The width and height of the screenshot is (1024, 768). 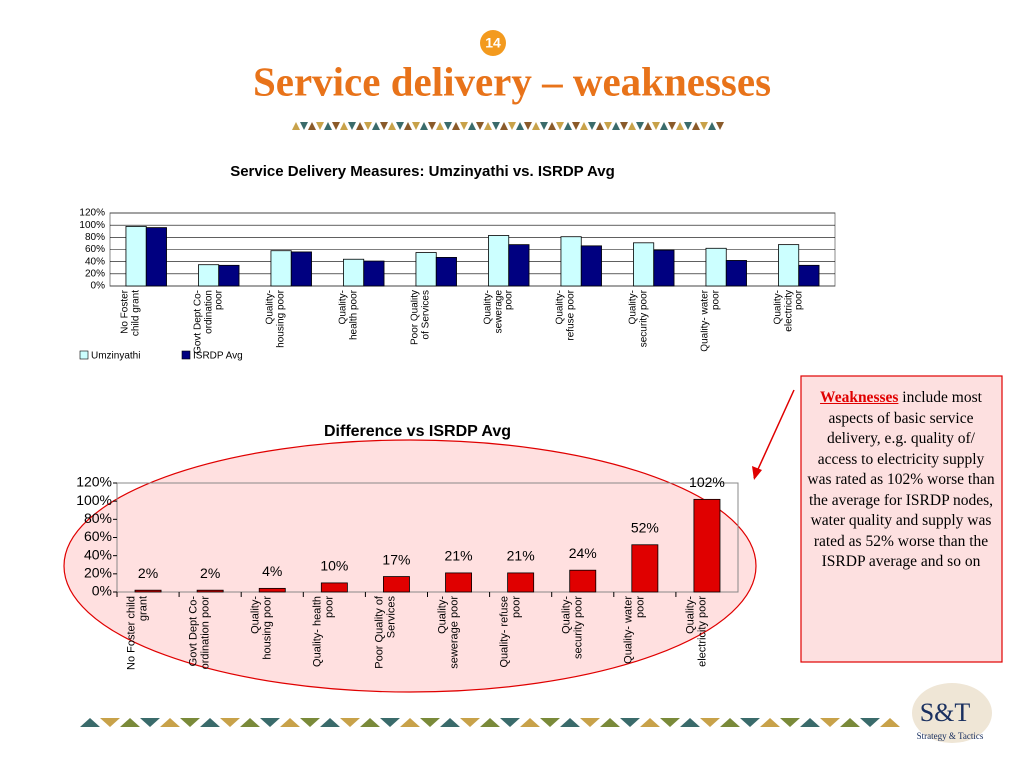 What do you see at coordinates (98, 573) in the screenshot?
I see `y-tick-label: 20%` at bounding box center [98, 573].